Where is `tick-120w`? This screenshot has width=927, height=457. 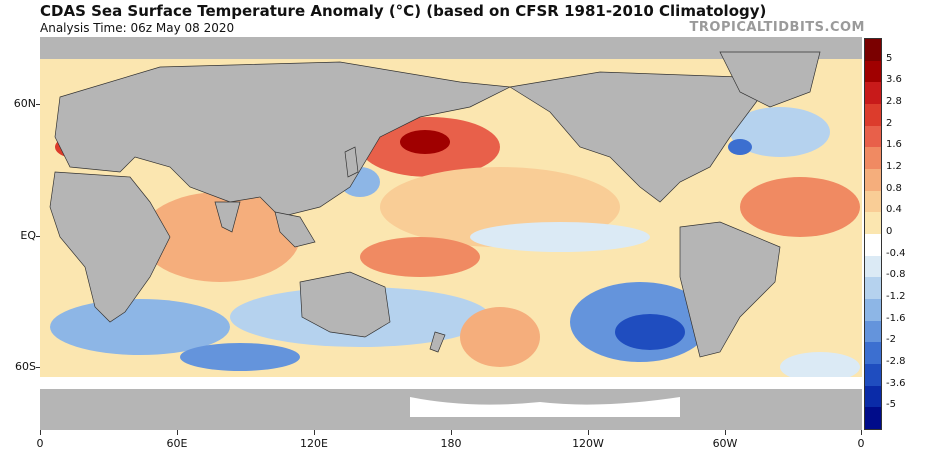 tick-120w is located at coordinates (588, 432).